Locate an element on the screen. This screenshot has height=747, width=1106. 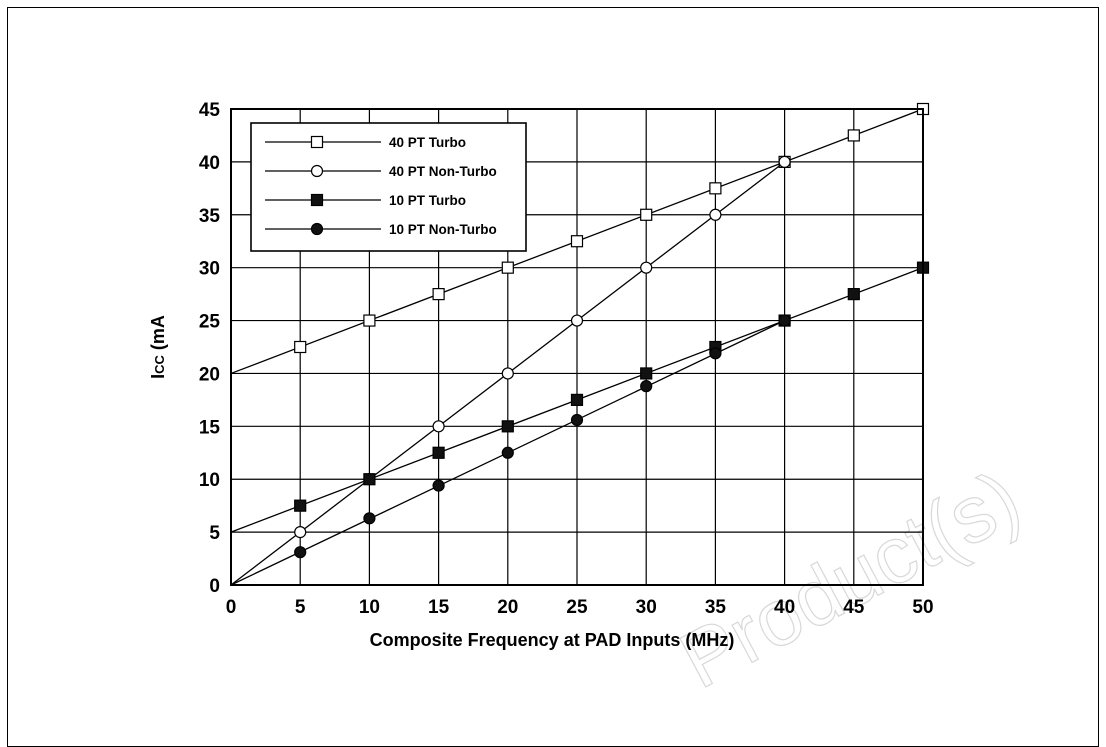
x-tick-label: 25 is located at coordinates (577, 607).